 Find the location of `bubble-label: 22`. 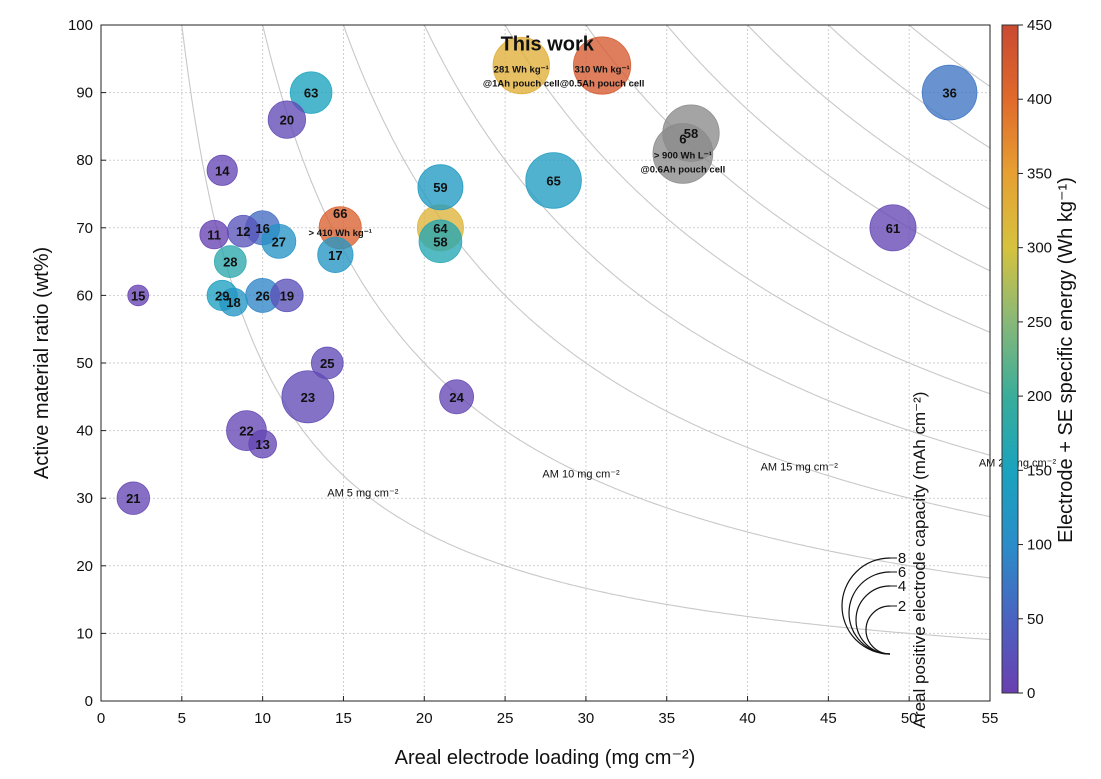

bubble-label: 22 is located at coordinates (246, 431).